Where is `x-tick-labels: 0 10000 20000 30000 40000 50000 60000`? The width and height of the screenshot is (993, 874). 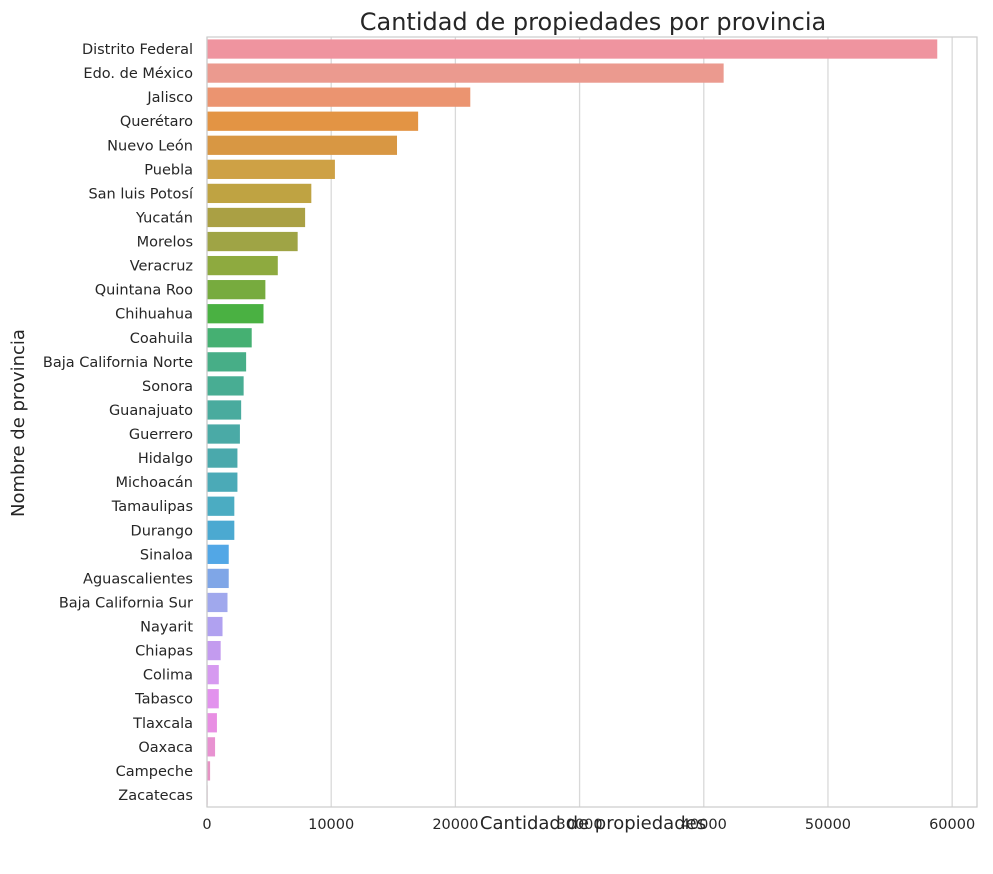
x-tick-labels: 0 10000 20000 30000 40000 50000 60000 is located at coordinates (588, 825).